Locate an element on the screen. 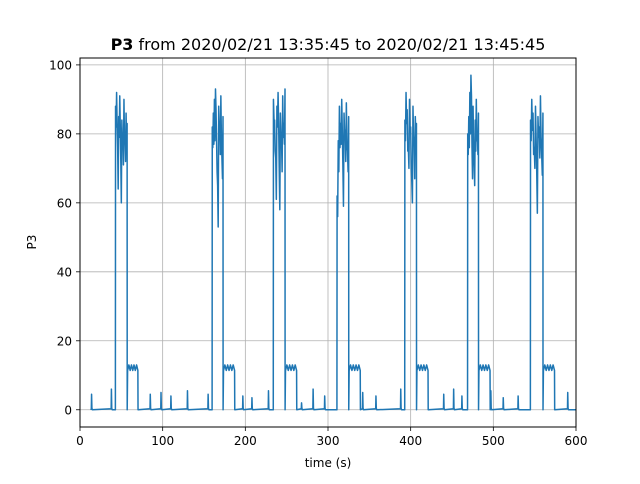 This screenshot has width=640, height=484. y-tick-label: 60 is located at coordinates (64, 203).